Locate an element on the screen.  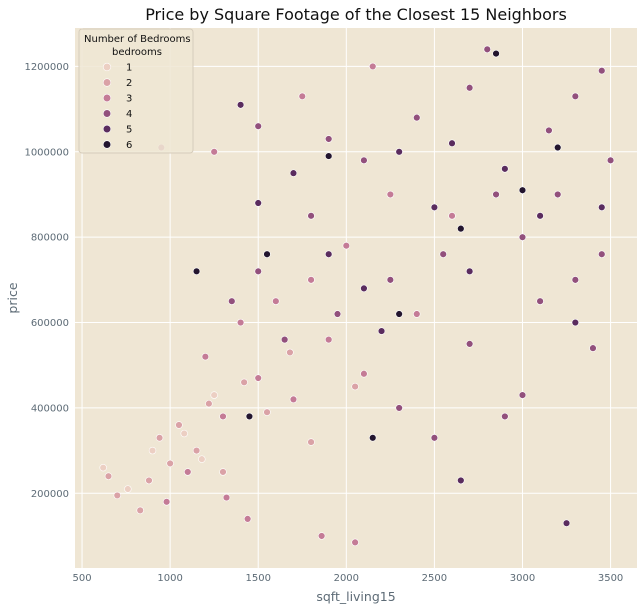
legend-label: 1 is located at coordinates (129, 68).